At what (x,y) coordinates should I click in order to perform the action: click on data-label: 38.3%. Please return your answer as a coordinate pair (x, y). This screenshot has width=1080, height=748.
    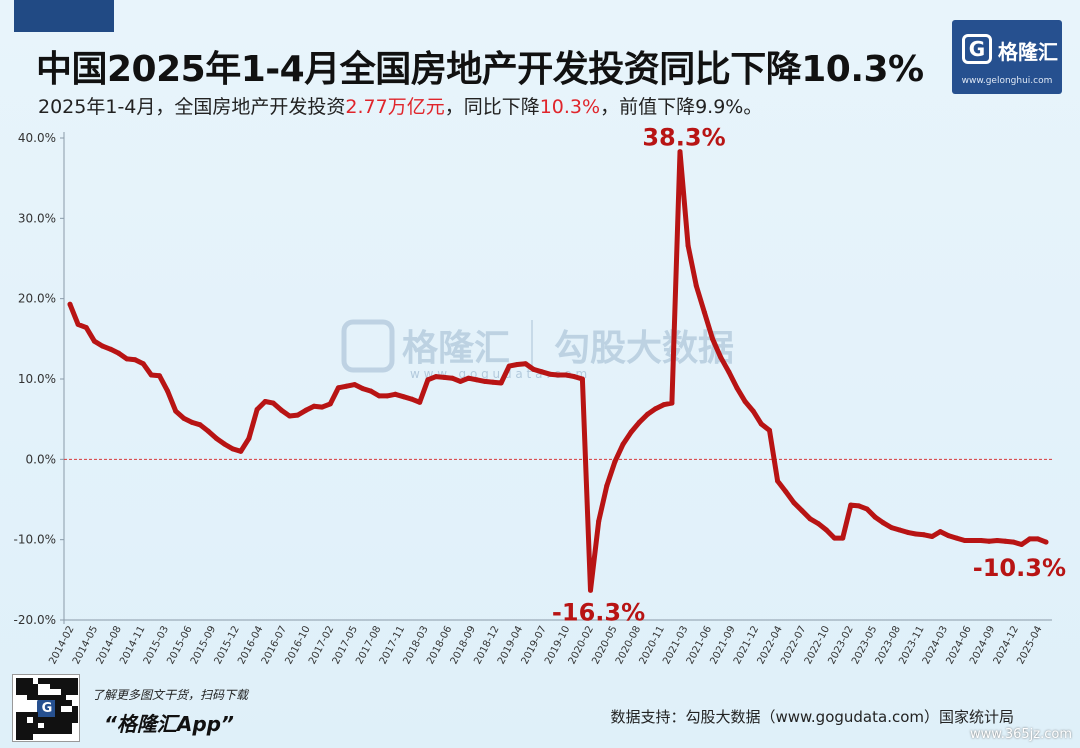
    Looking at the image, I should click on (683, 138).